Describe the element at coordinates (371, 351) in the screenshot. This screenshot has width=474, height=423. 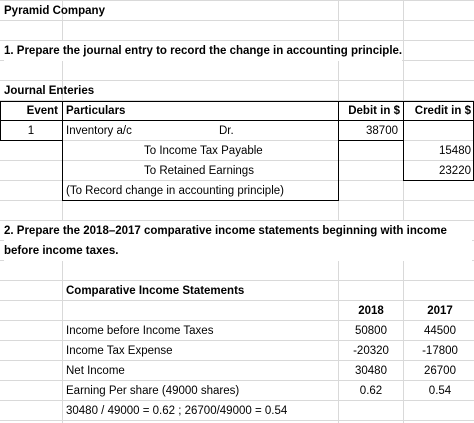
I see `amount: -20320` at that location.